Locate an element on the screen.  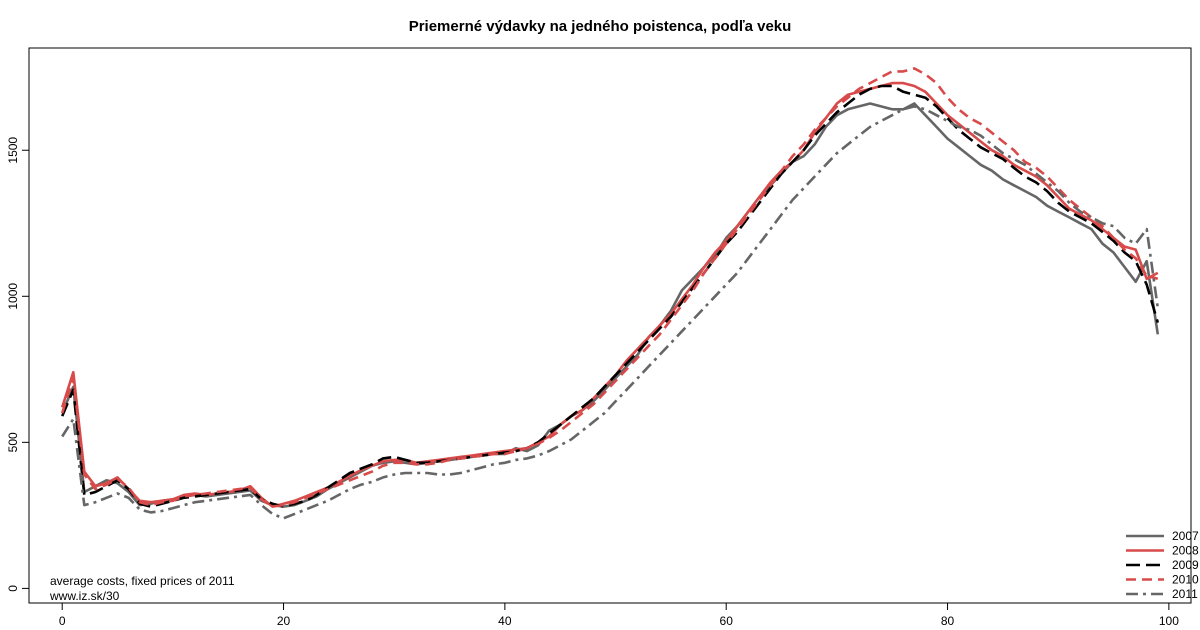
legend-label-2010: 2010 is located at coordinates (1185, 580).